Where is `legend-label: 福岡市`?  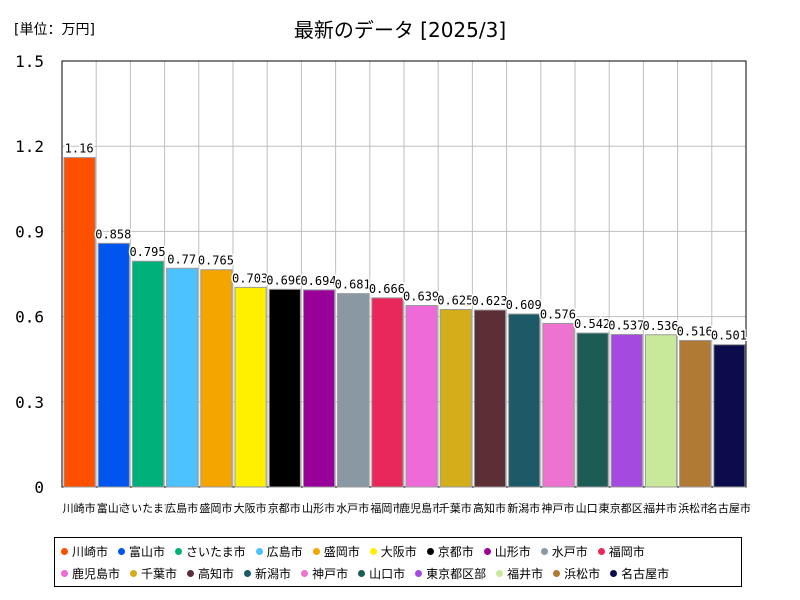
legend-label: 福岡市 is located at coordinates (626, 551).